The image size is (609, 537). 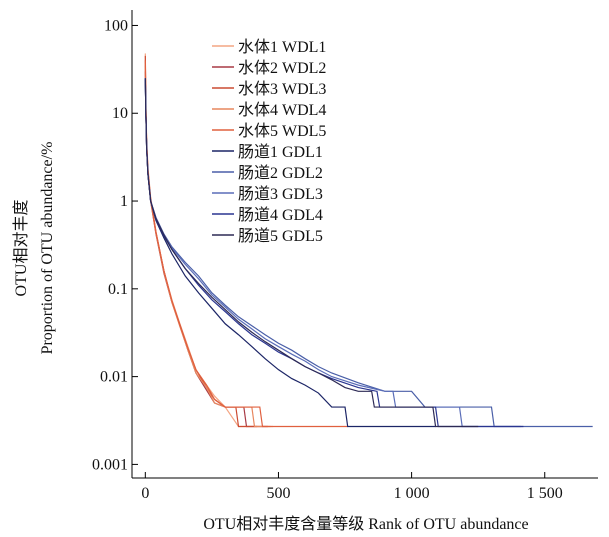 I want to click on y-tick-label: 1, so click(x=124, y=201).